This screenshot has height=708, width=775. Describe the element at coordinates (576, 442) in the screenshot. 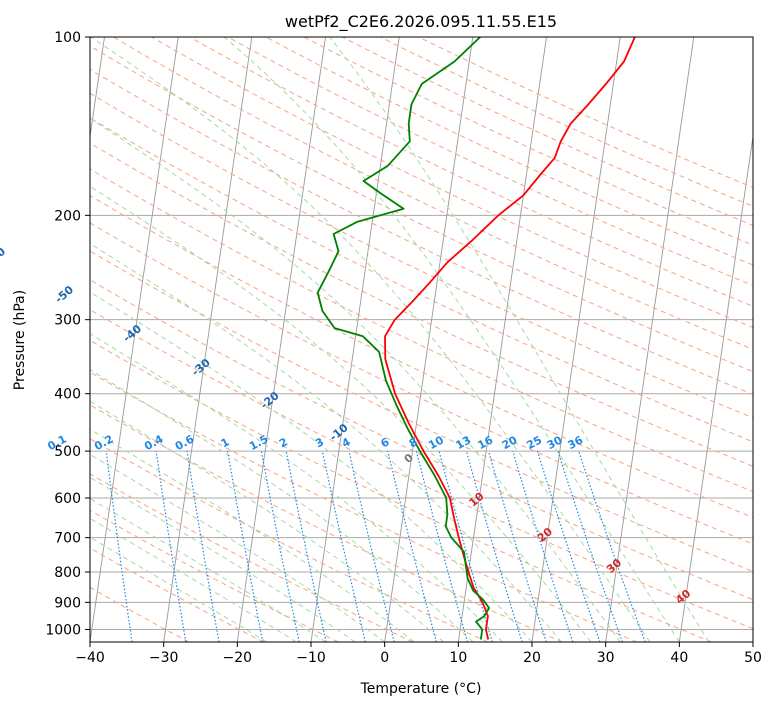

I see `mixing-ratio-label: 36` at that location.